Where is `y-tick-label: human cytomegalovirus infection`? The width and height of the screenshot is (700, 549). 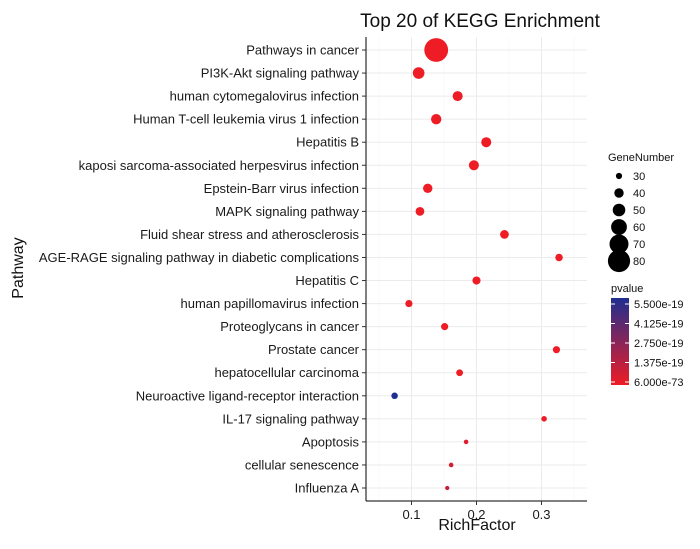
y-tick-label: human cytomegalovirus infection is located at coordinates (264, 96).